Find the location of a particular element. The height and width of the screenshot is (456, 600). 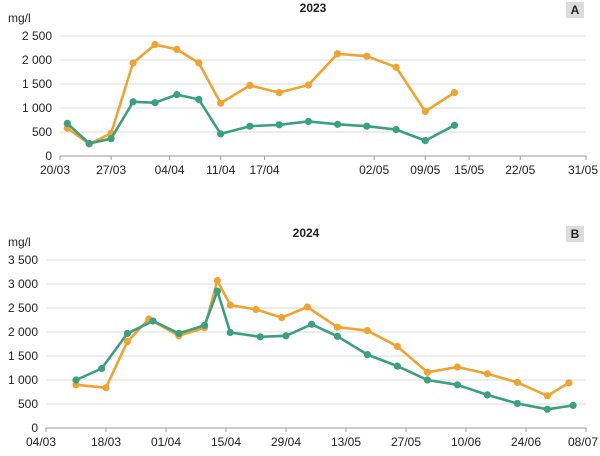

series-1-line is located at coordinates (261, 94).